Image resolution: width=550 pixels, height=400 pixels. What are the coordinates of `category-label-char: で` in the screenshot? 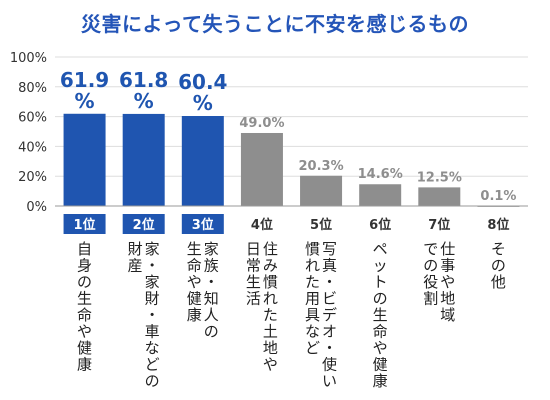 It's located at (430, 249).